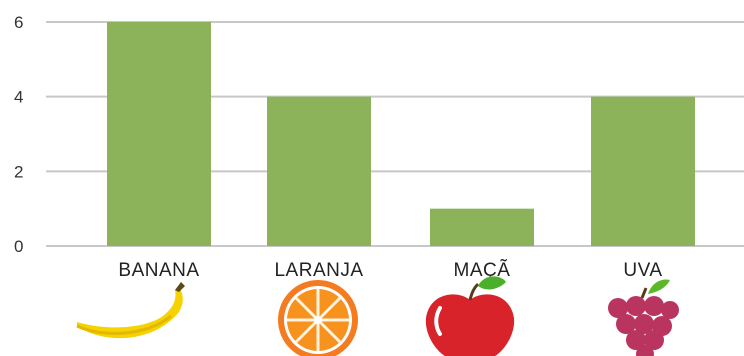  Describe the element at coordinates (318, 270) in the screenshot. I see `category-label: LARANJA` at that location.